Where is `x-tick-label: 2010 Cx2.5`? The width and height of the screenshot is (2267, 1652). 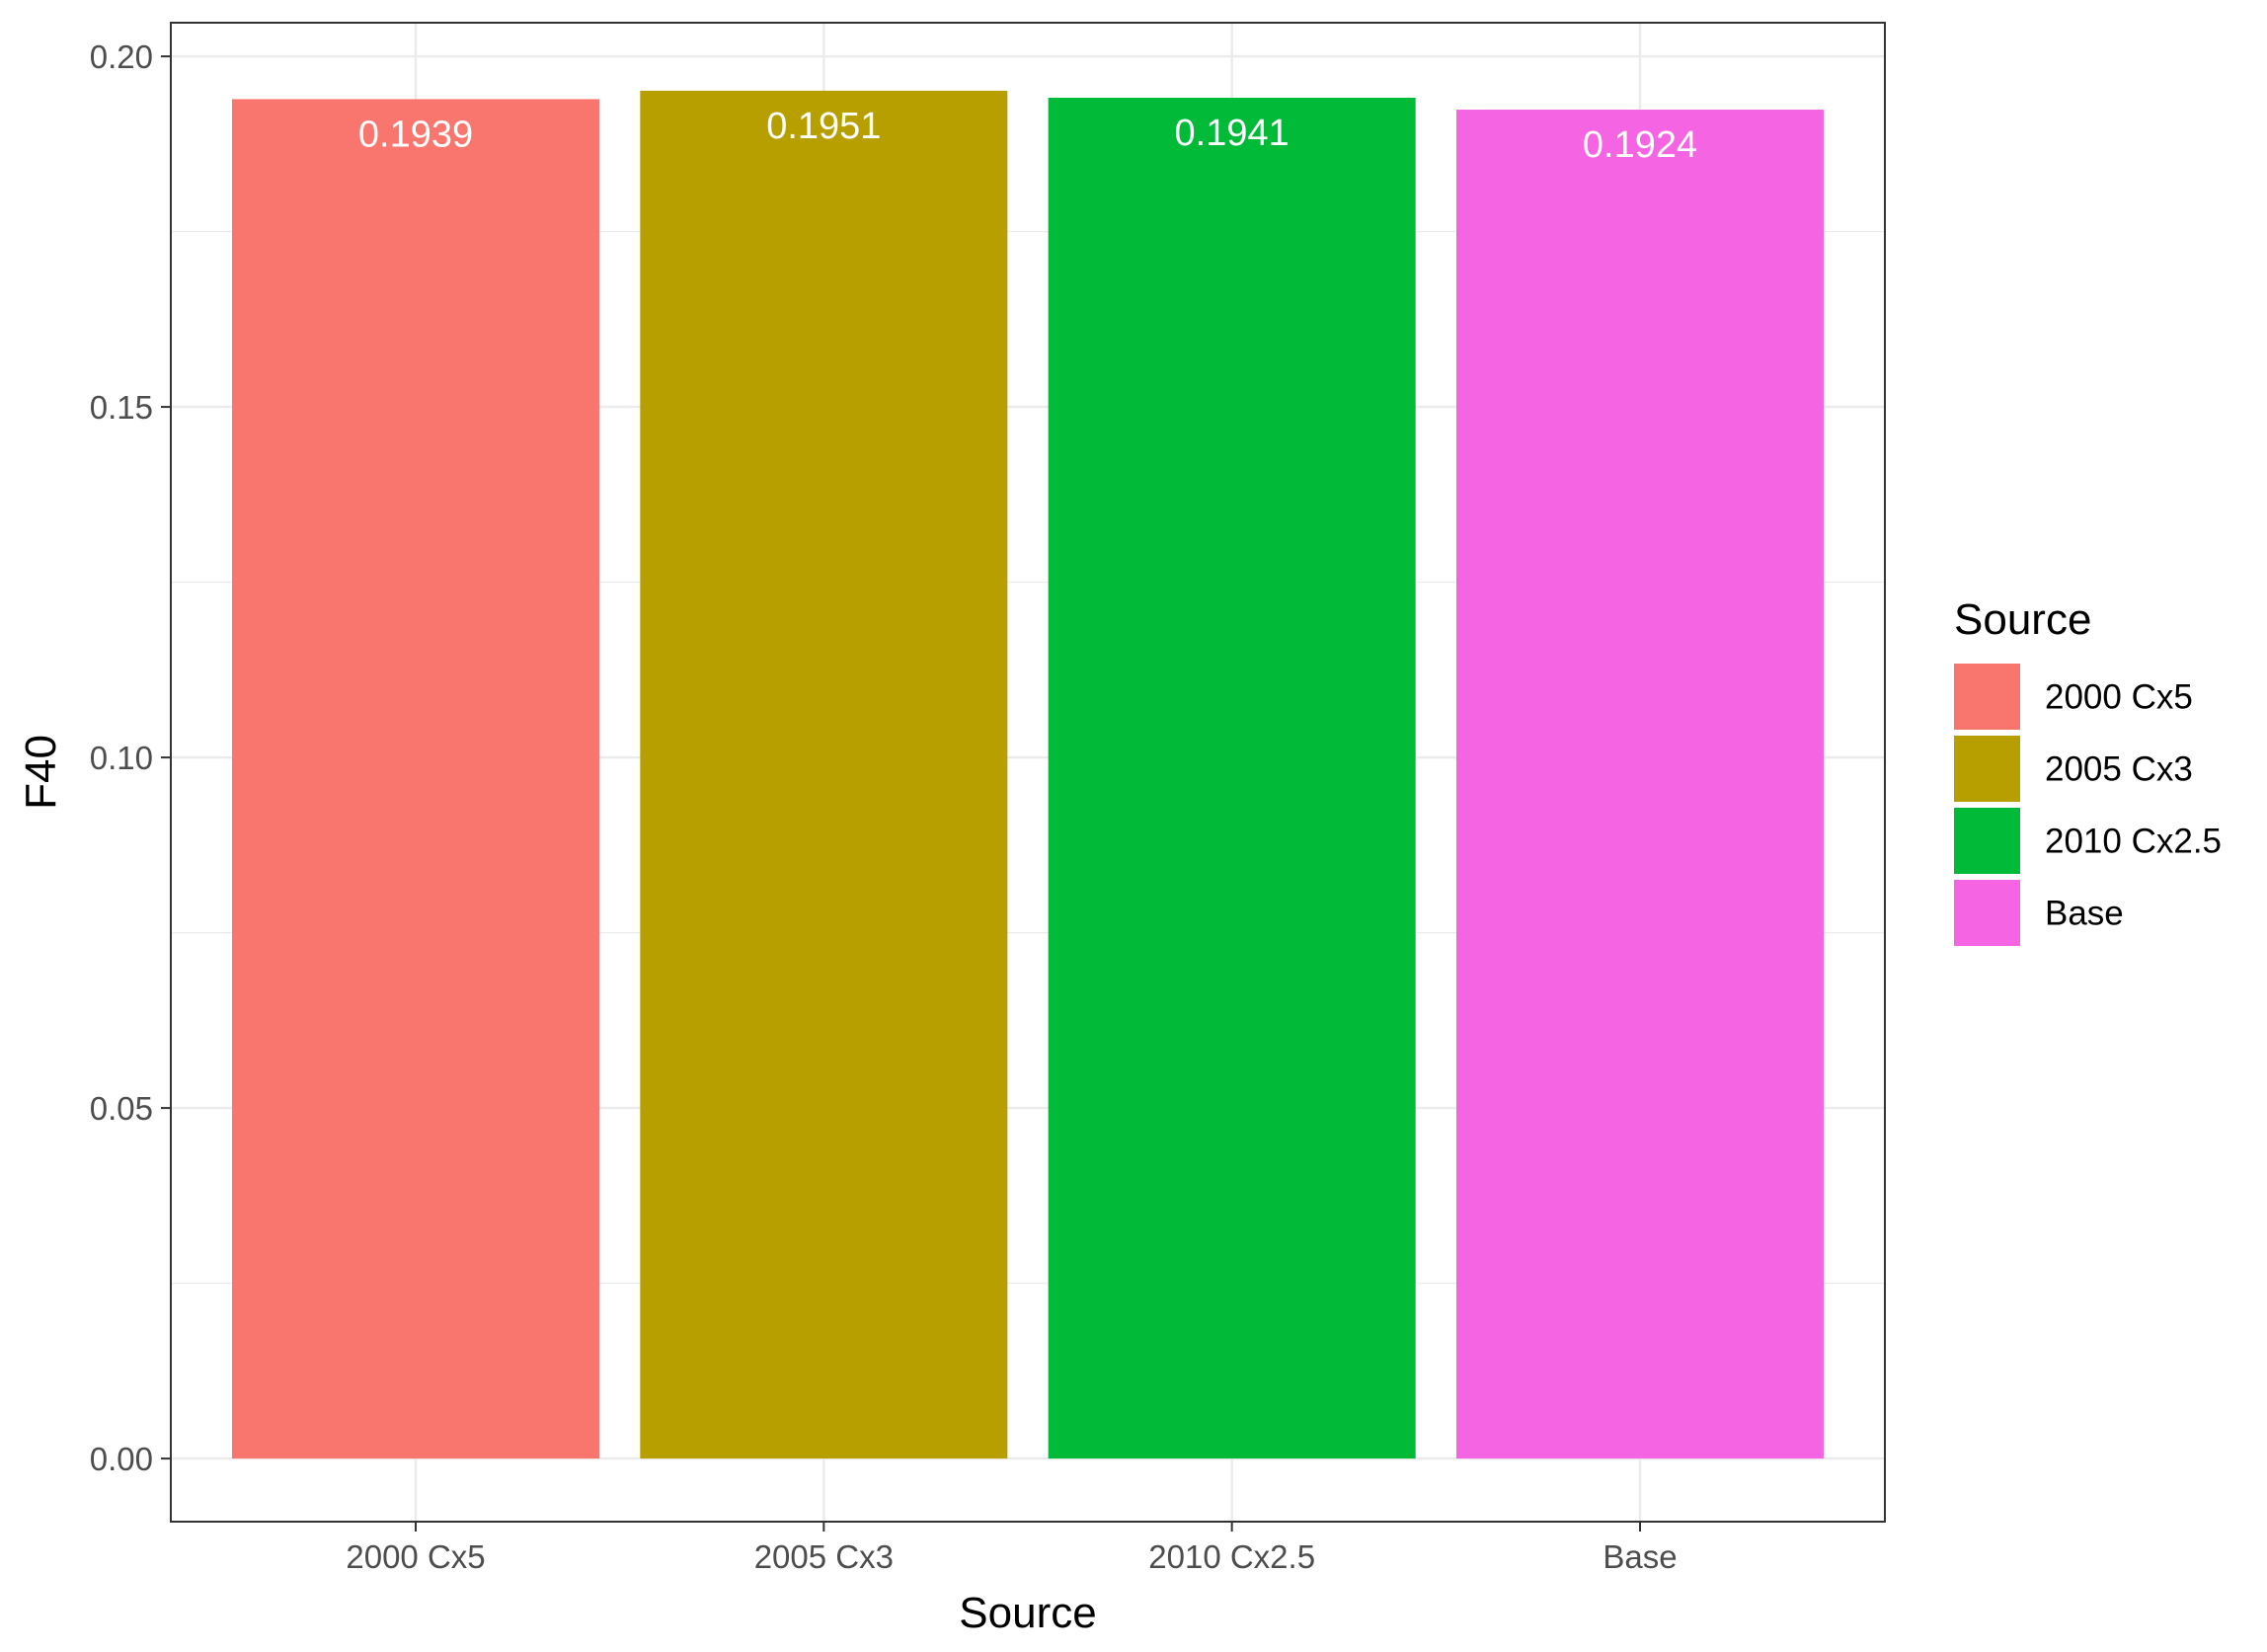 x-tick-label: 2010 Cx2.5 is located at coordinates (1231, 1556).